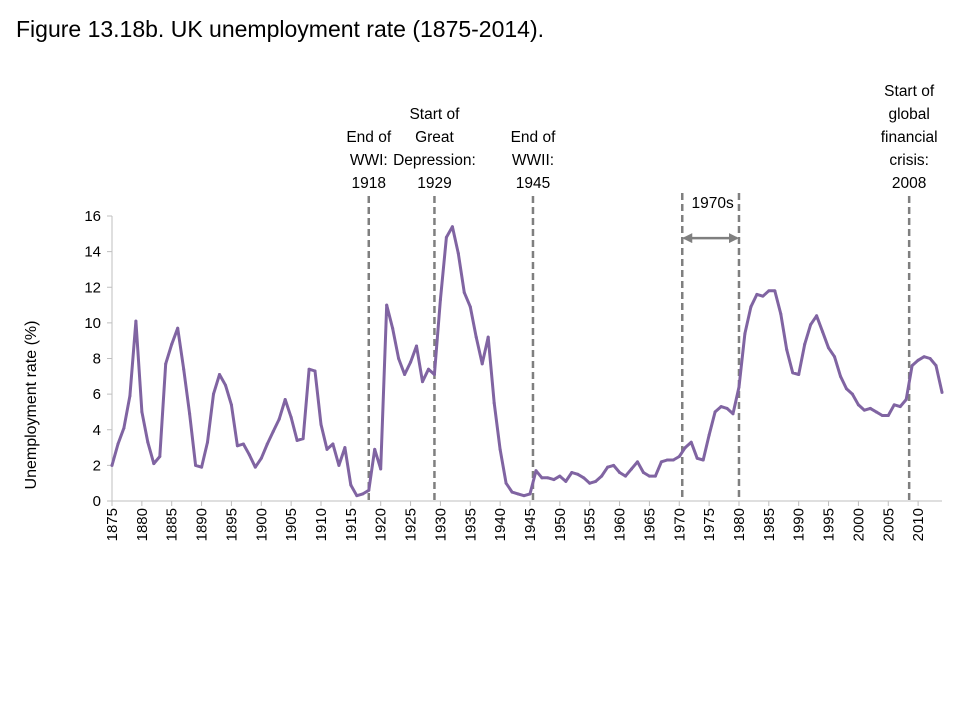 Image resolution: width=960 pixels, height=720 pixels. What do you see at coordinates (369, 183) in the screenshot?
I see `event-marker-label: 1918` at bounding box center [369, 183].